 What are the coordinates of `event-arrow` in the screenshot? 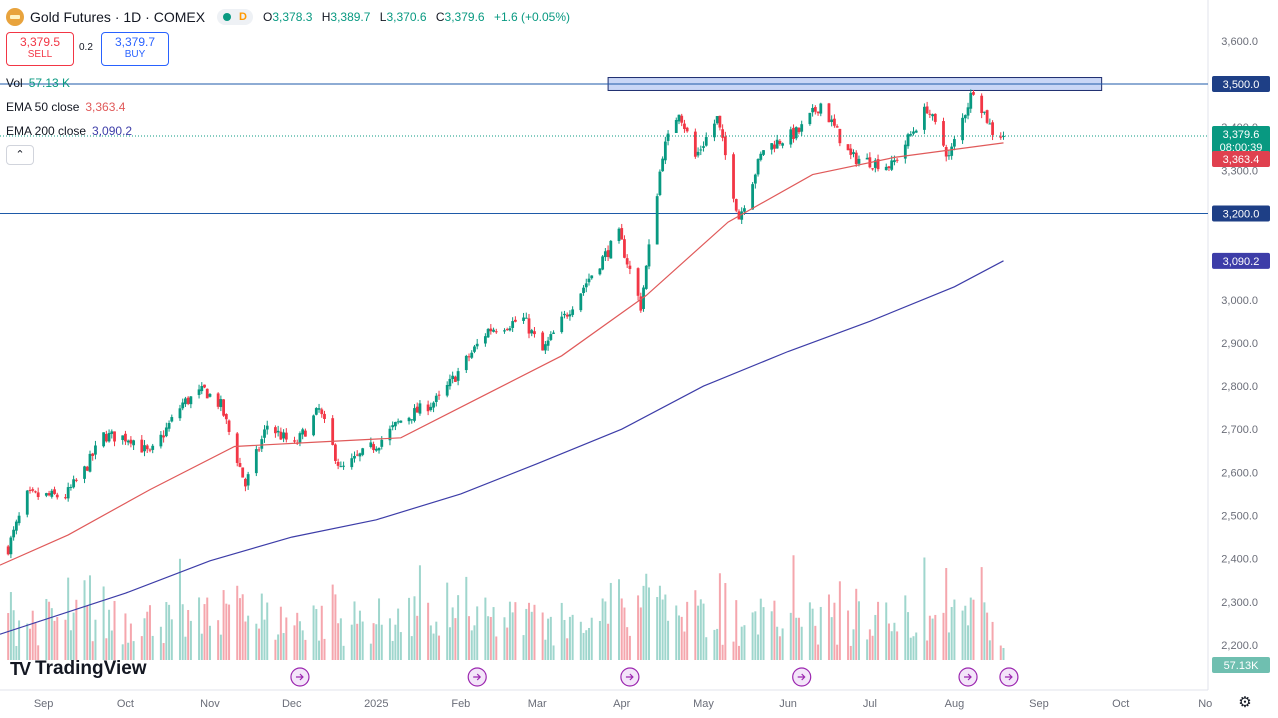 It's located at (629, 677).